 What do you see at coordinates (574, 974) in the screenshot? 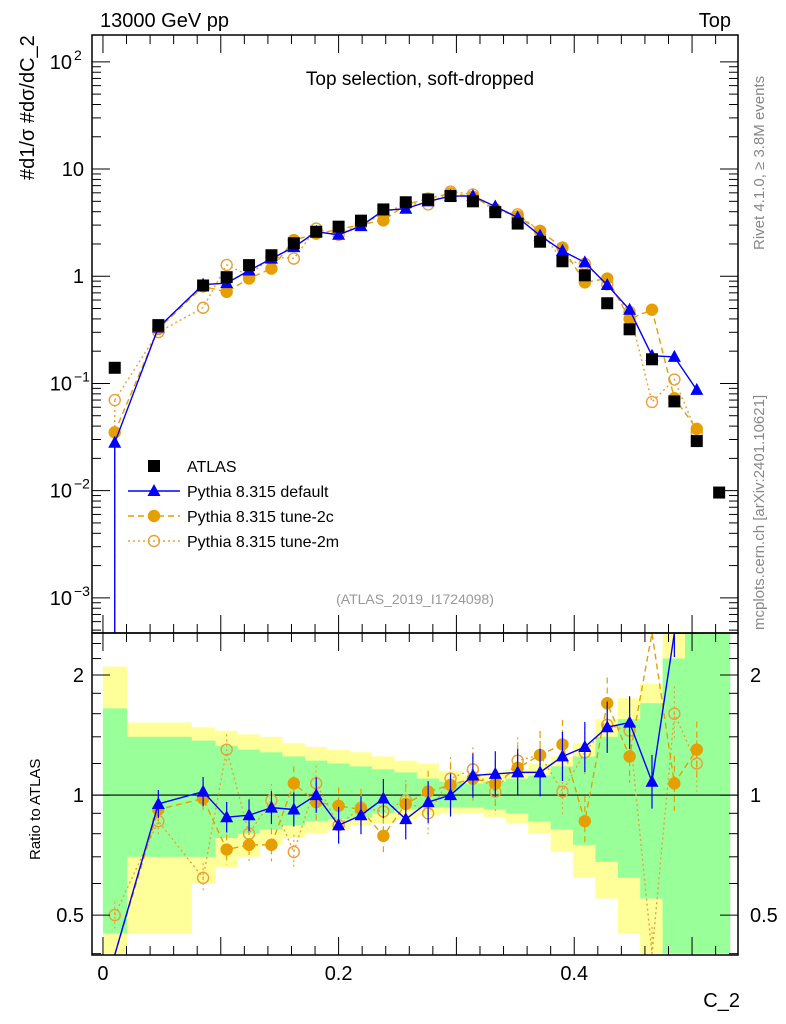
I see `x-tick-label: 0.4` at bounding box center [574, 974].